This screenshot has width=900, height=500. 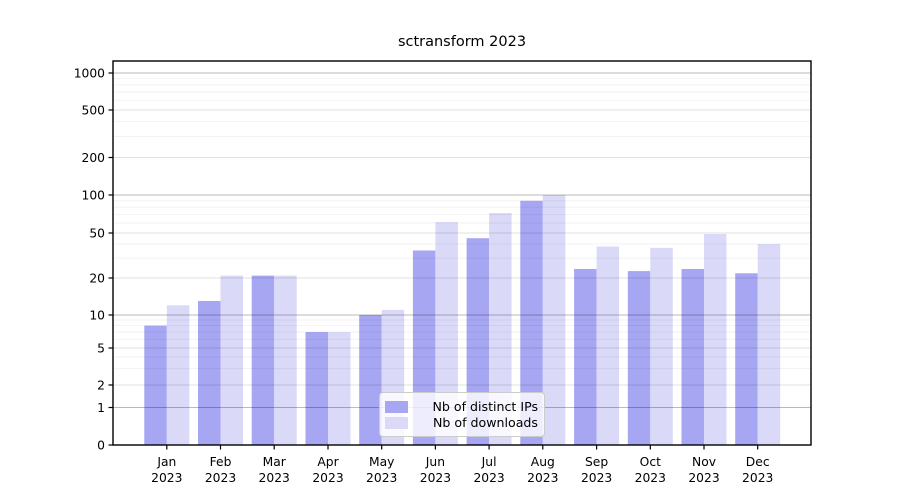 I want to click on bar-downloads-nov, so click(x=715, y=339).